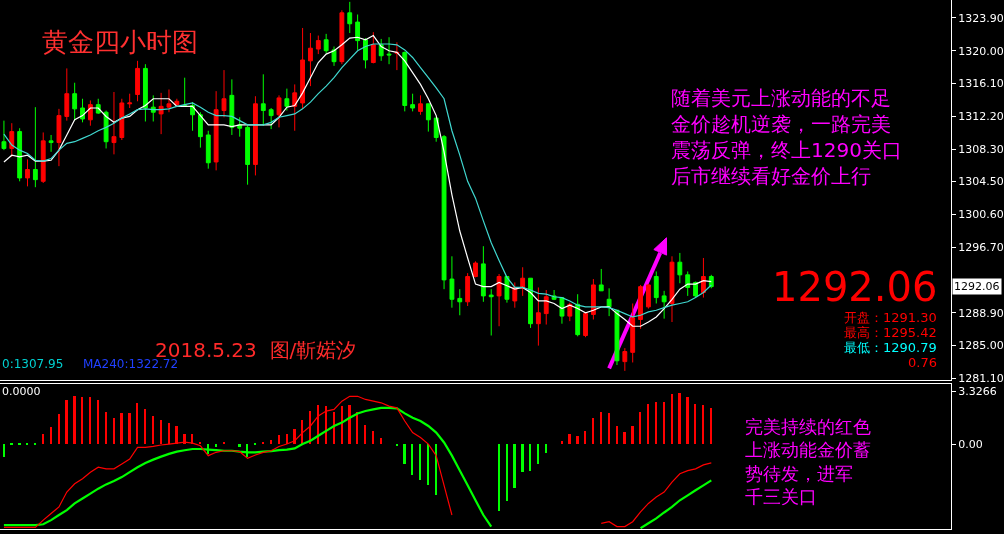 The image size is (1004, 534). Describe the element at coordinates (890, 332) in the screenshot. I see `annotation: 最高：1295.42` at that location.